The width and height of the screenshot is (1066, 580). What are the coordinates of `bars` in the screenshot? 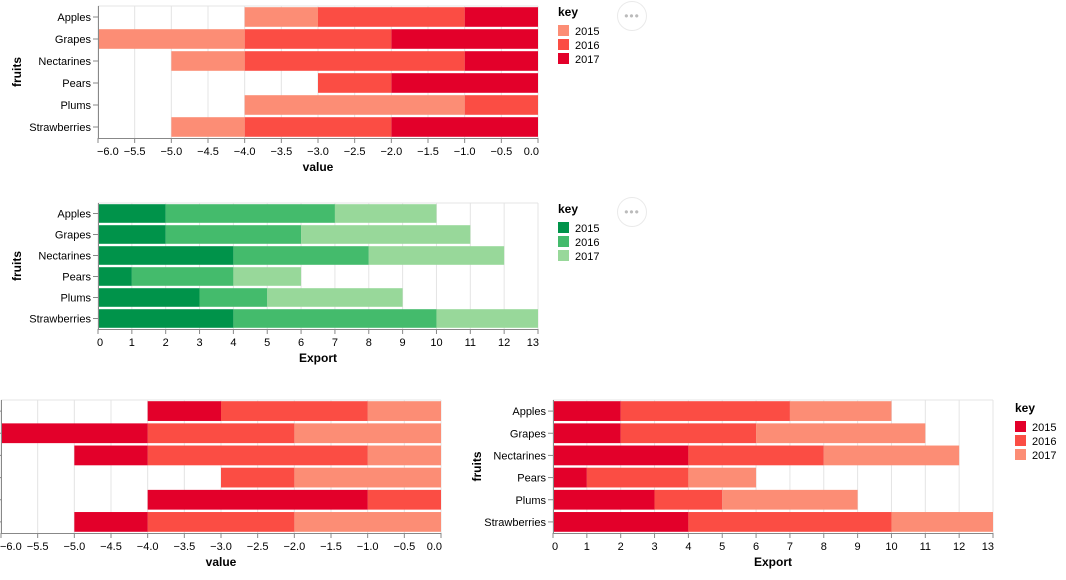 It's located at (773, 466).